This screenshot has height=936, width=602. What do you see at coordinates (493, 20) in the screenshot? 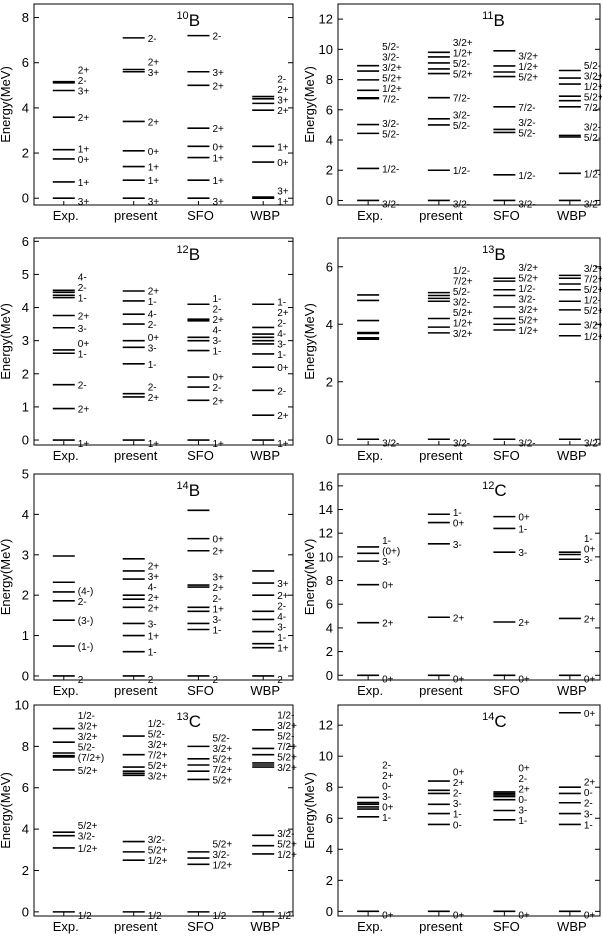
I see `nucleus-title: 11B` at bounding box center [493, 20].